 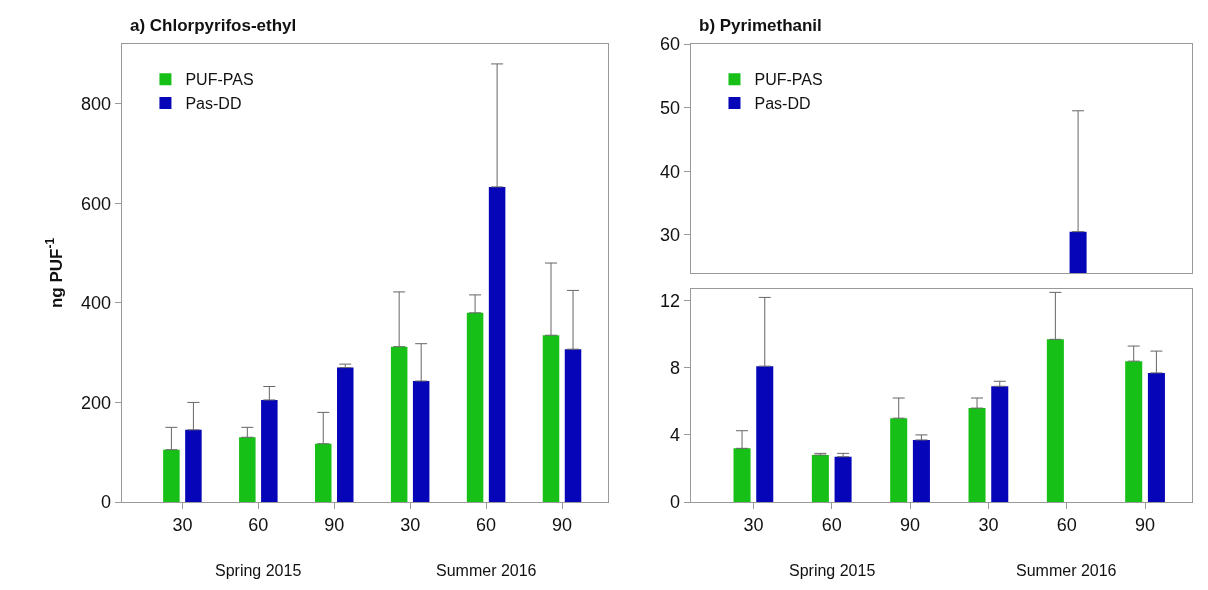 What do you see at coordinates (675, 435) in the screenshot?
I see `y-tick-label: 4` at bounding box center [675, 435].